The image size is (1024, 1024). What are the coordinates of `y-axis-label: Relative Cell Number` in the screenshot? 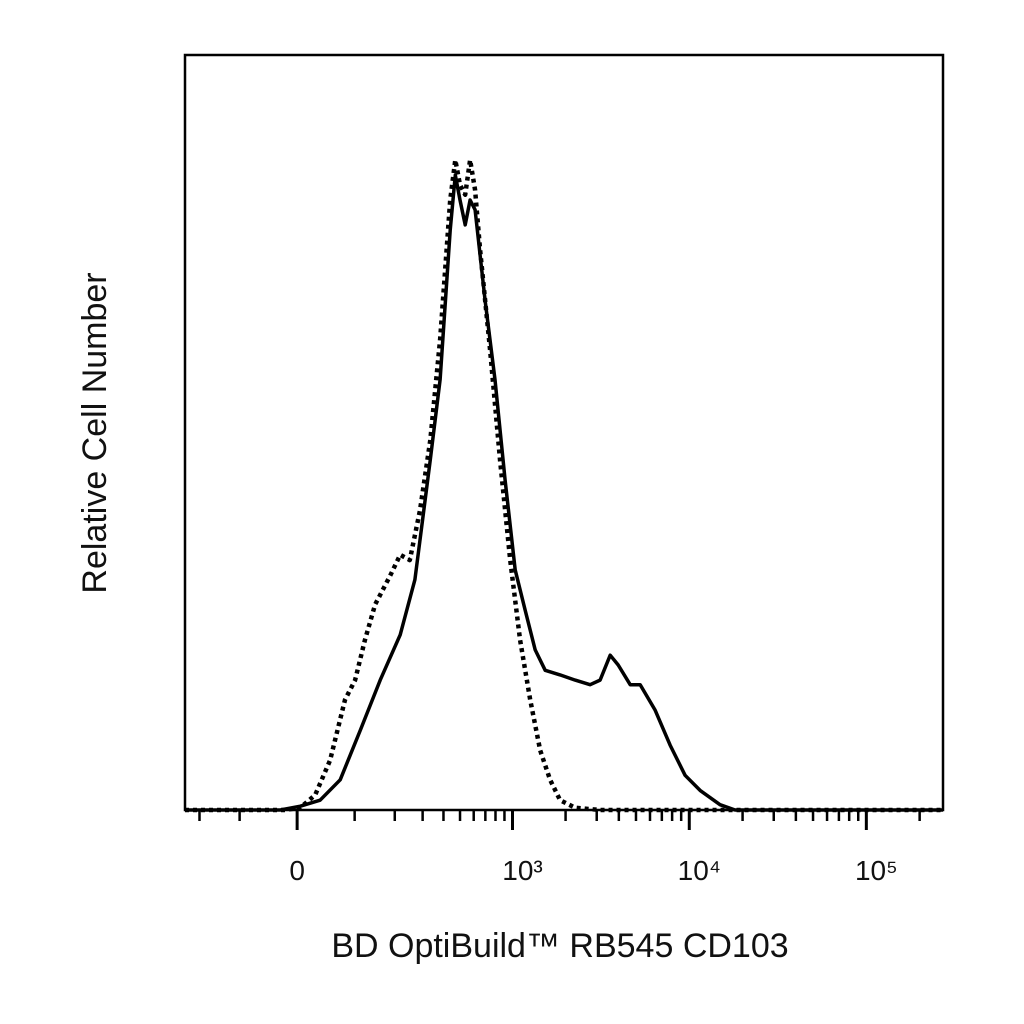 It's located at (95, 432).